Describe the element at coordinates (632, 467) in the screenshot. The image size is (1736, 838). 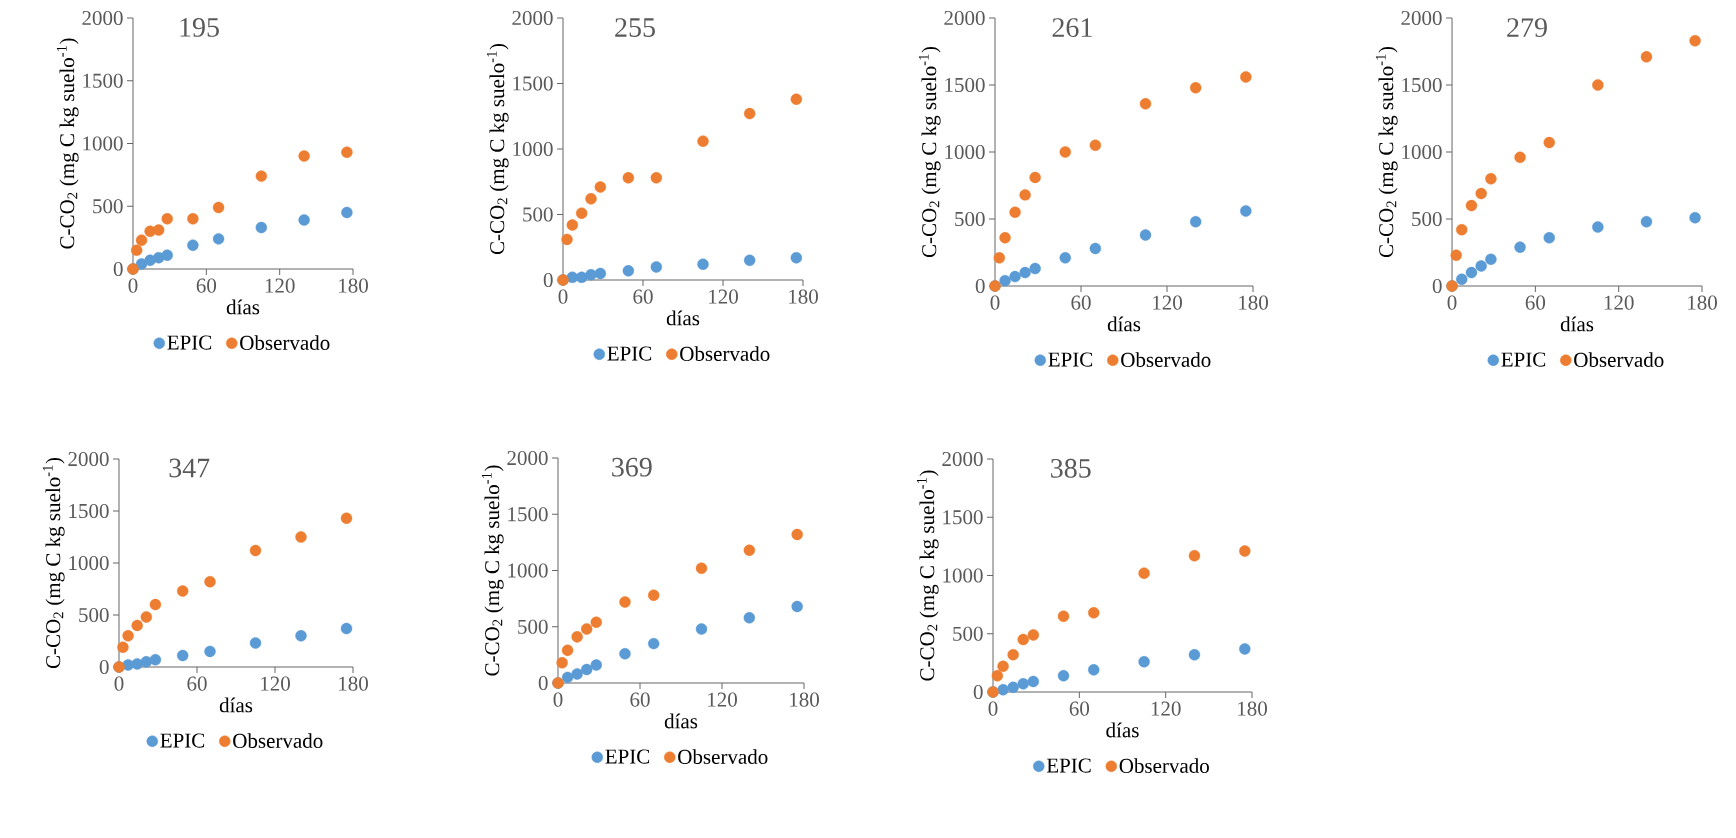
I see `chart-title: 369` at that location.